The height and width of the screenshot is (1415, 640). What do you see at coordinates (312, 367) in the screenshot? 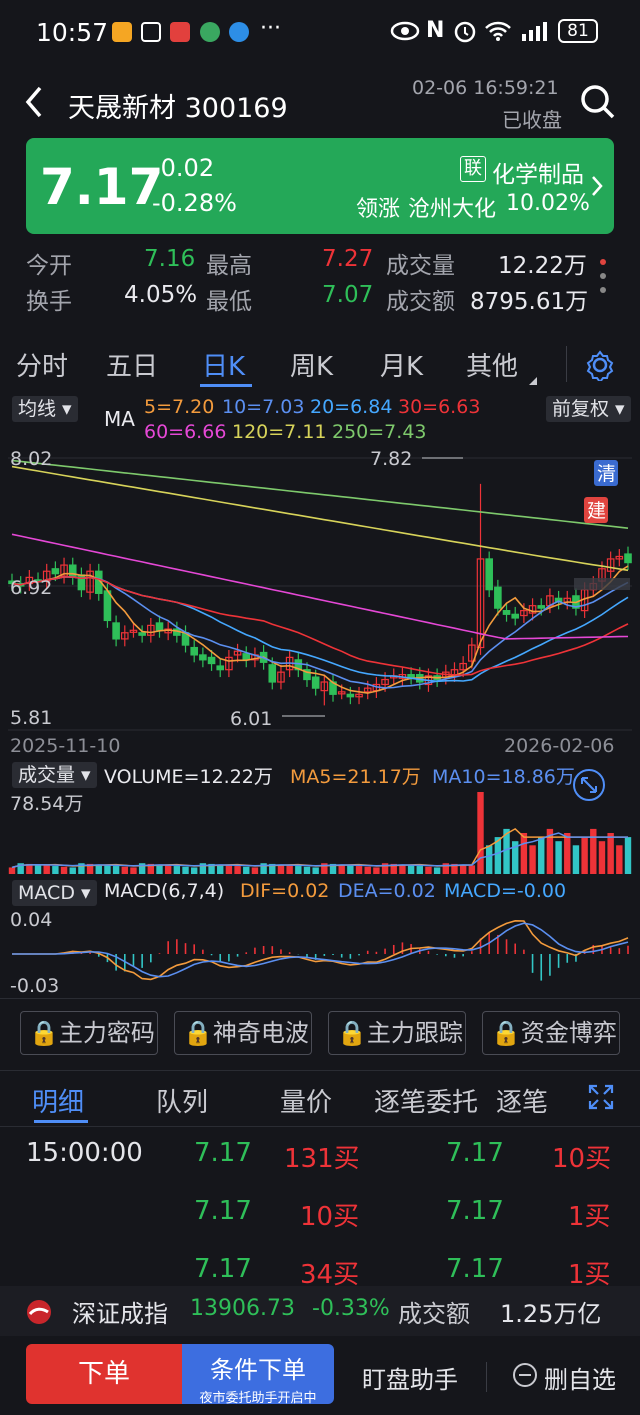
I see `tab-weekly-k: 周K` at bounding box center [312, 367].